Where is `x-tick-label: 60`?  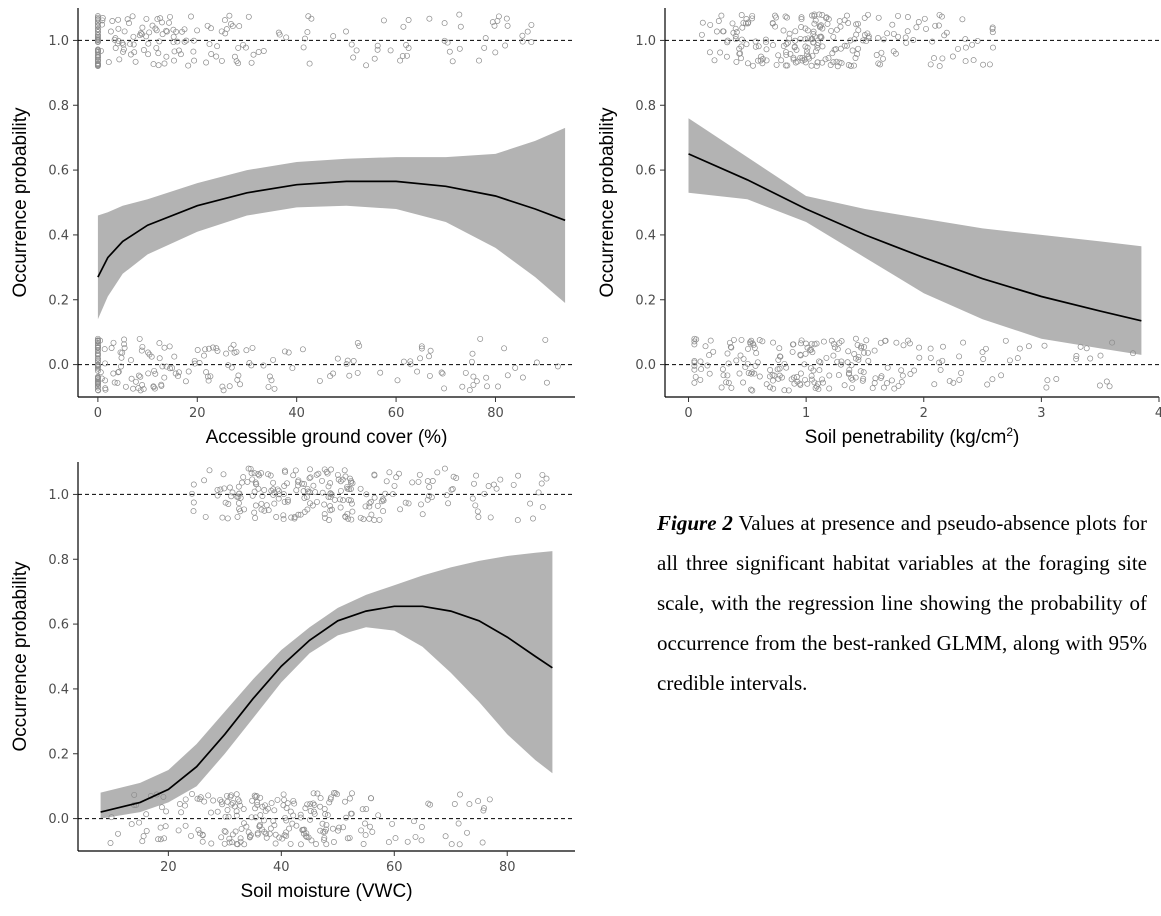
x-tick-label: 60 is located at coordinates (394, 867).